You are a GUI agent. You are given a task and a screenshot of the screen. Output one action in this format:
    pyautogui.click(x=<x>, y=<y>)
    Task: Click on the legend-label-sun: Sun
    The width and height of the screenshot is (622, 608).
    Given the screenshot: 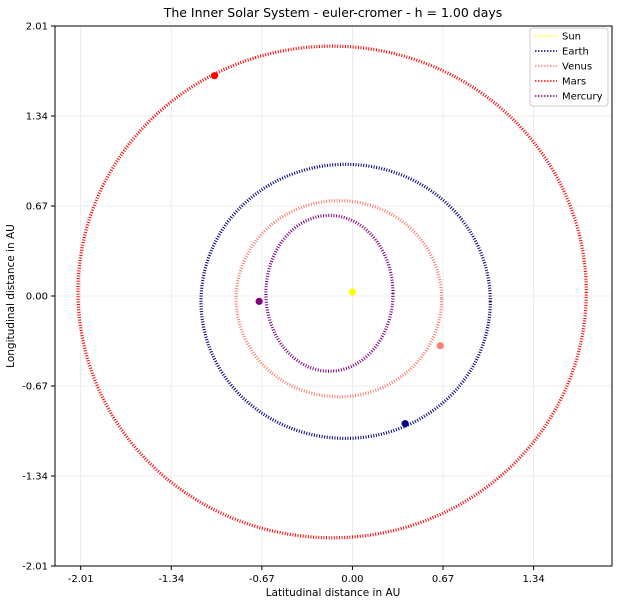 What is the action you would take?
    pyautogui.click(x=571, y=37)
    